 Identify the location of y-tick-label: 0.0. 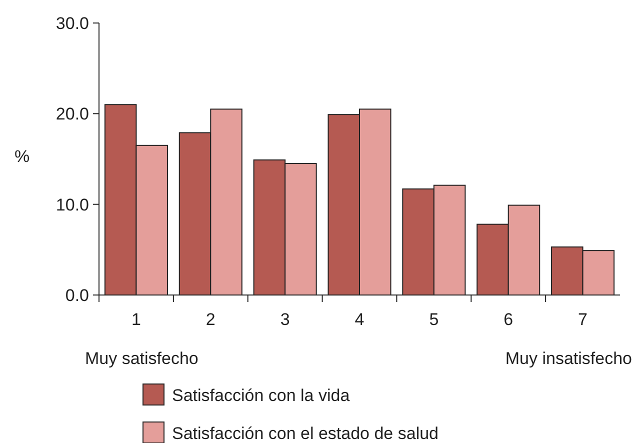
(77, 295).